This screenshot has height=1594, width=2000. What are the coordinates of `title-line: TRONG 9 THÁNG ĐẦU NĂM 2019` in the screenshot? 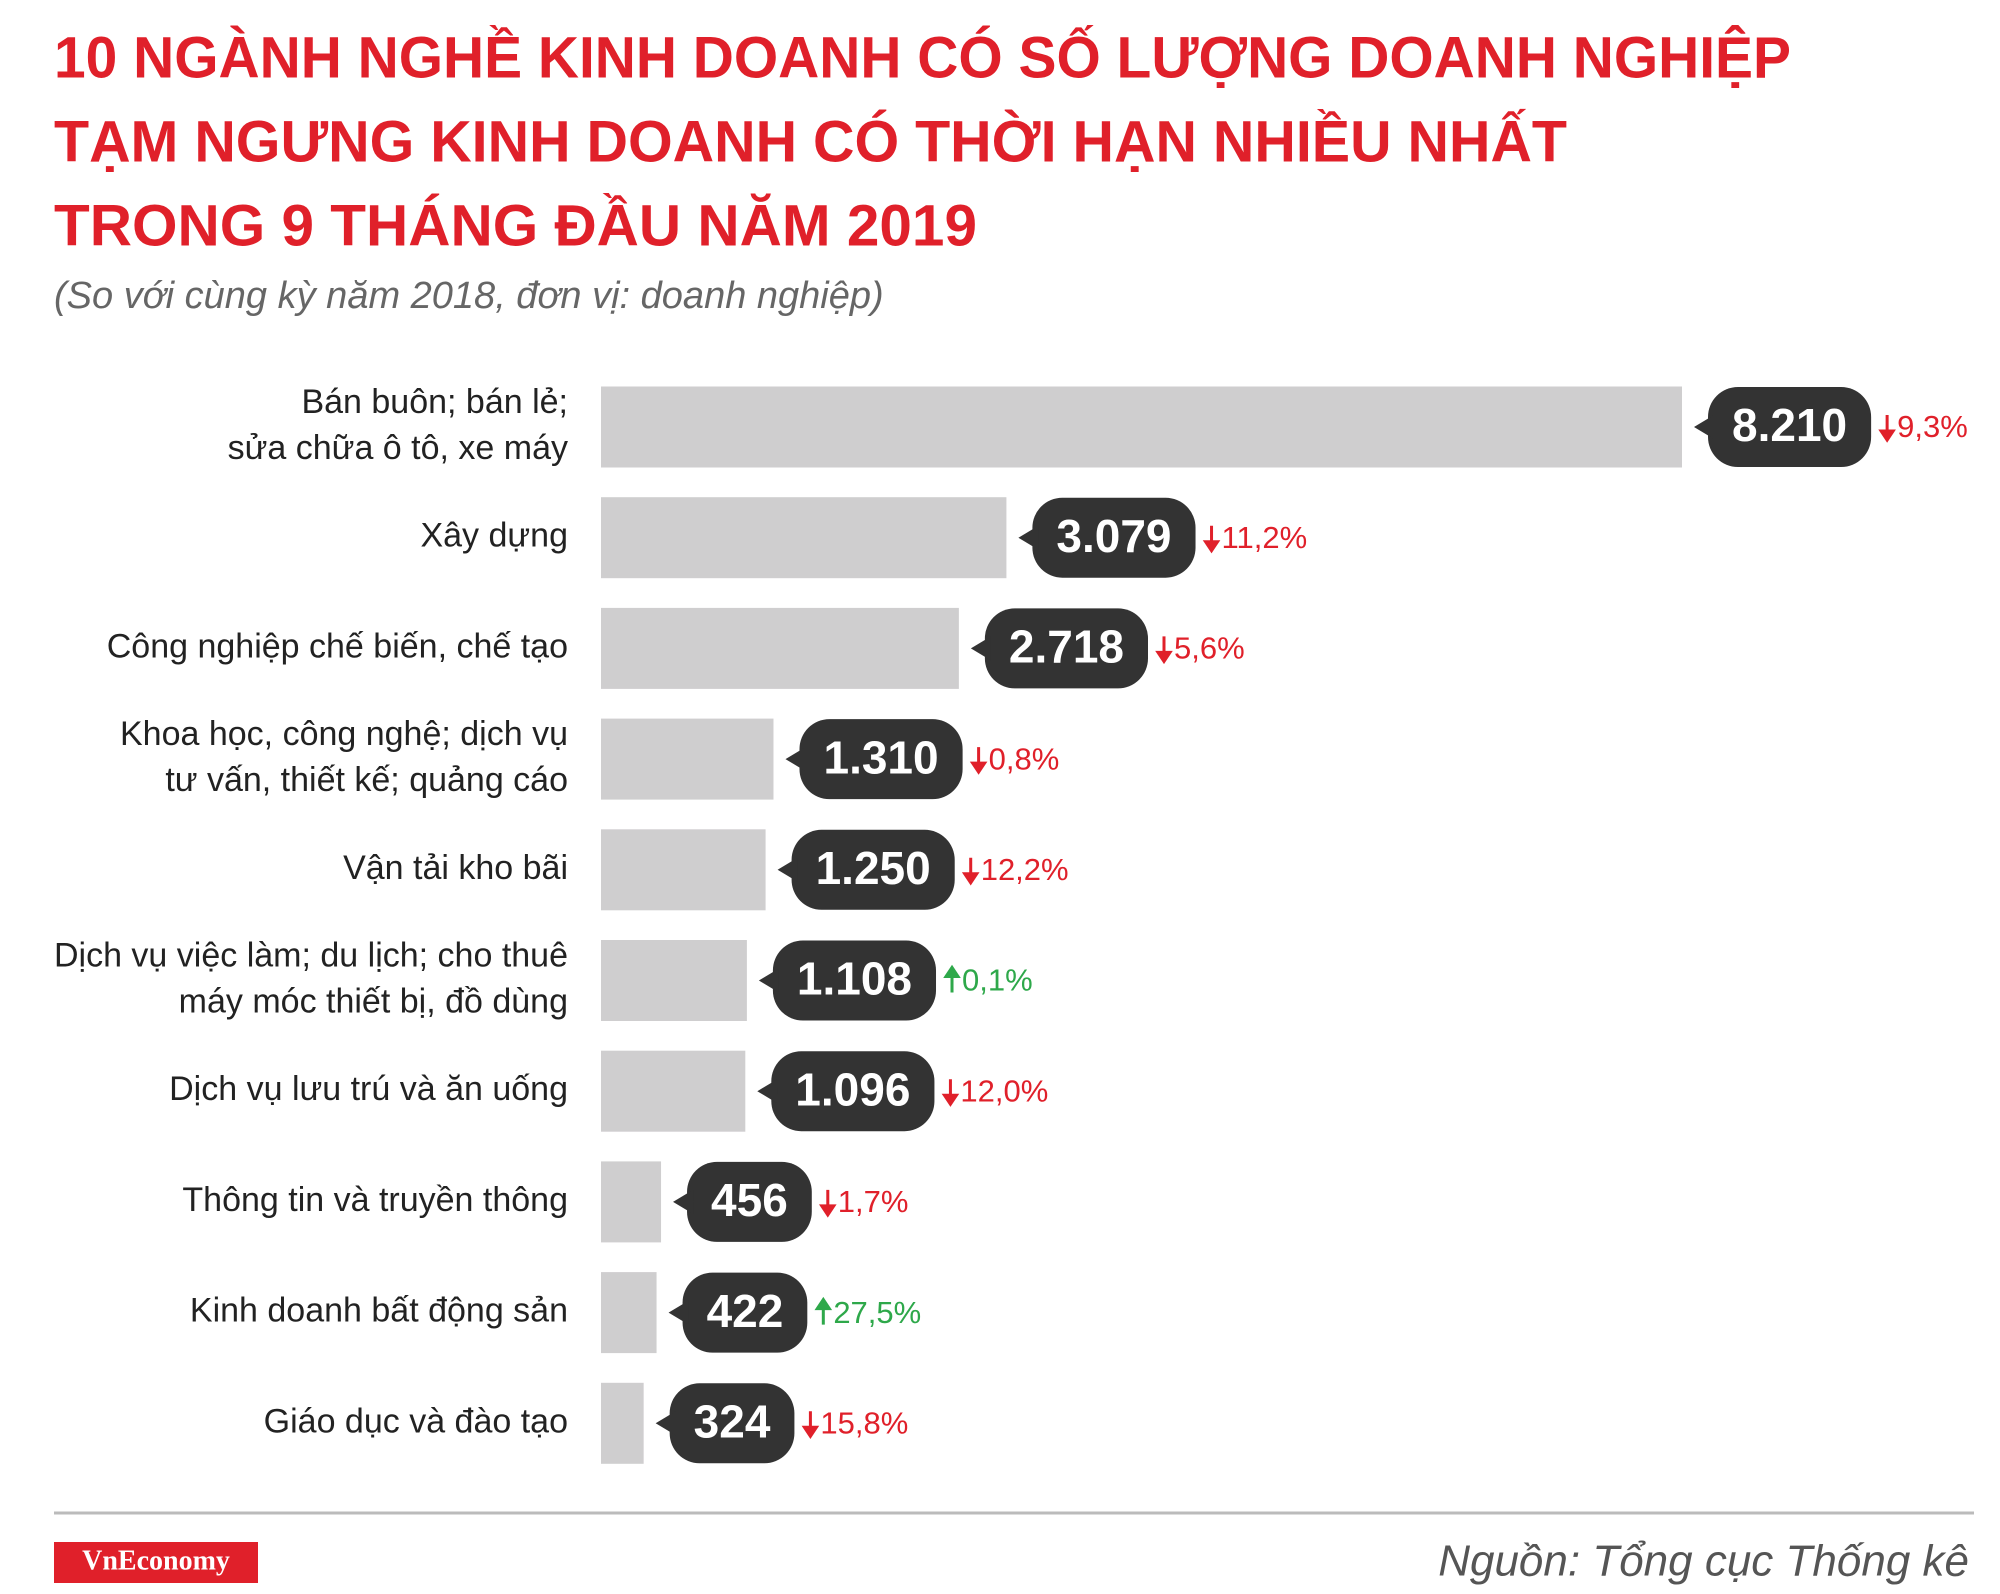 It's located at (515, 225).